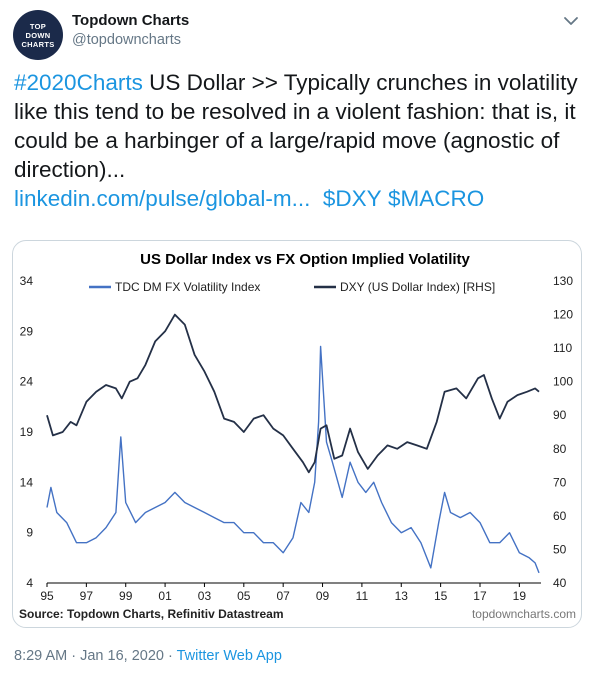 Image resolution: width=592 pixels, height=678 pixels. Describe the element at coordinates (29, 533) in the screenshot. I see `y-left-tick-label: 9` at that location.